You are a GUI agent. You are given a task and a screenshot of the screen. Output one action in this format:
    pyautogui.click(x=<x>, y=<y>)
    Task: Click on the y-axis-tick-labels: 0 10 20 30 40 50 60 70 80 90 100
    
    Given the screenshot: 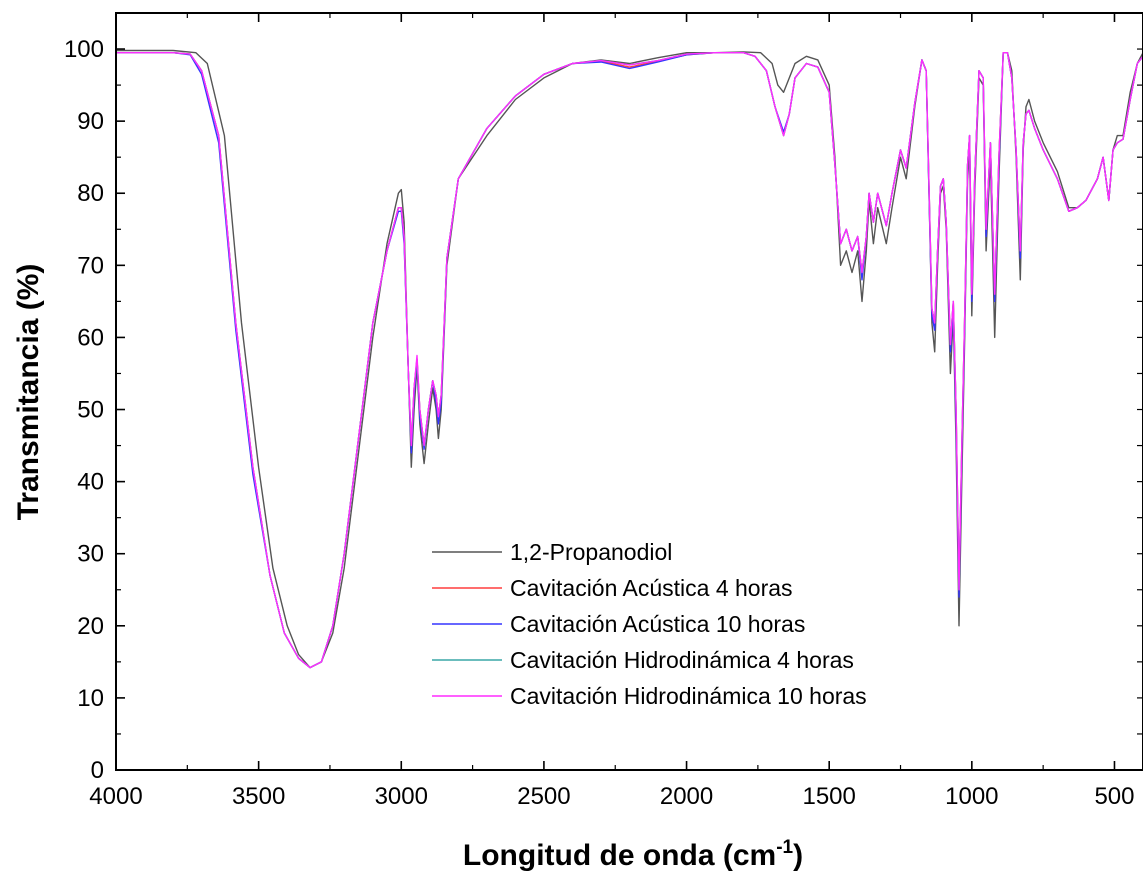 What is the action you would take?
    pyautogui.click(x=84, y=410)
    